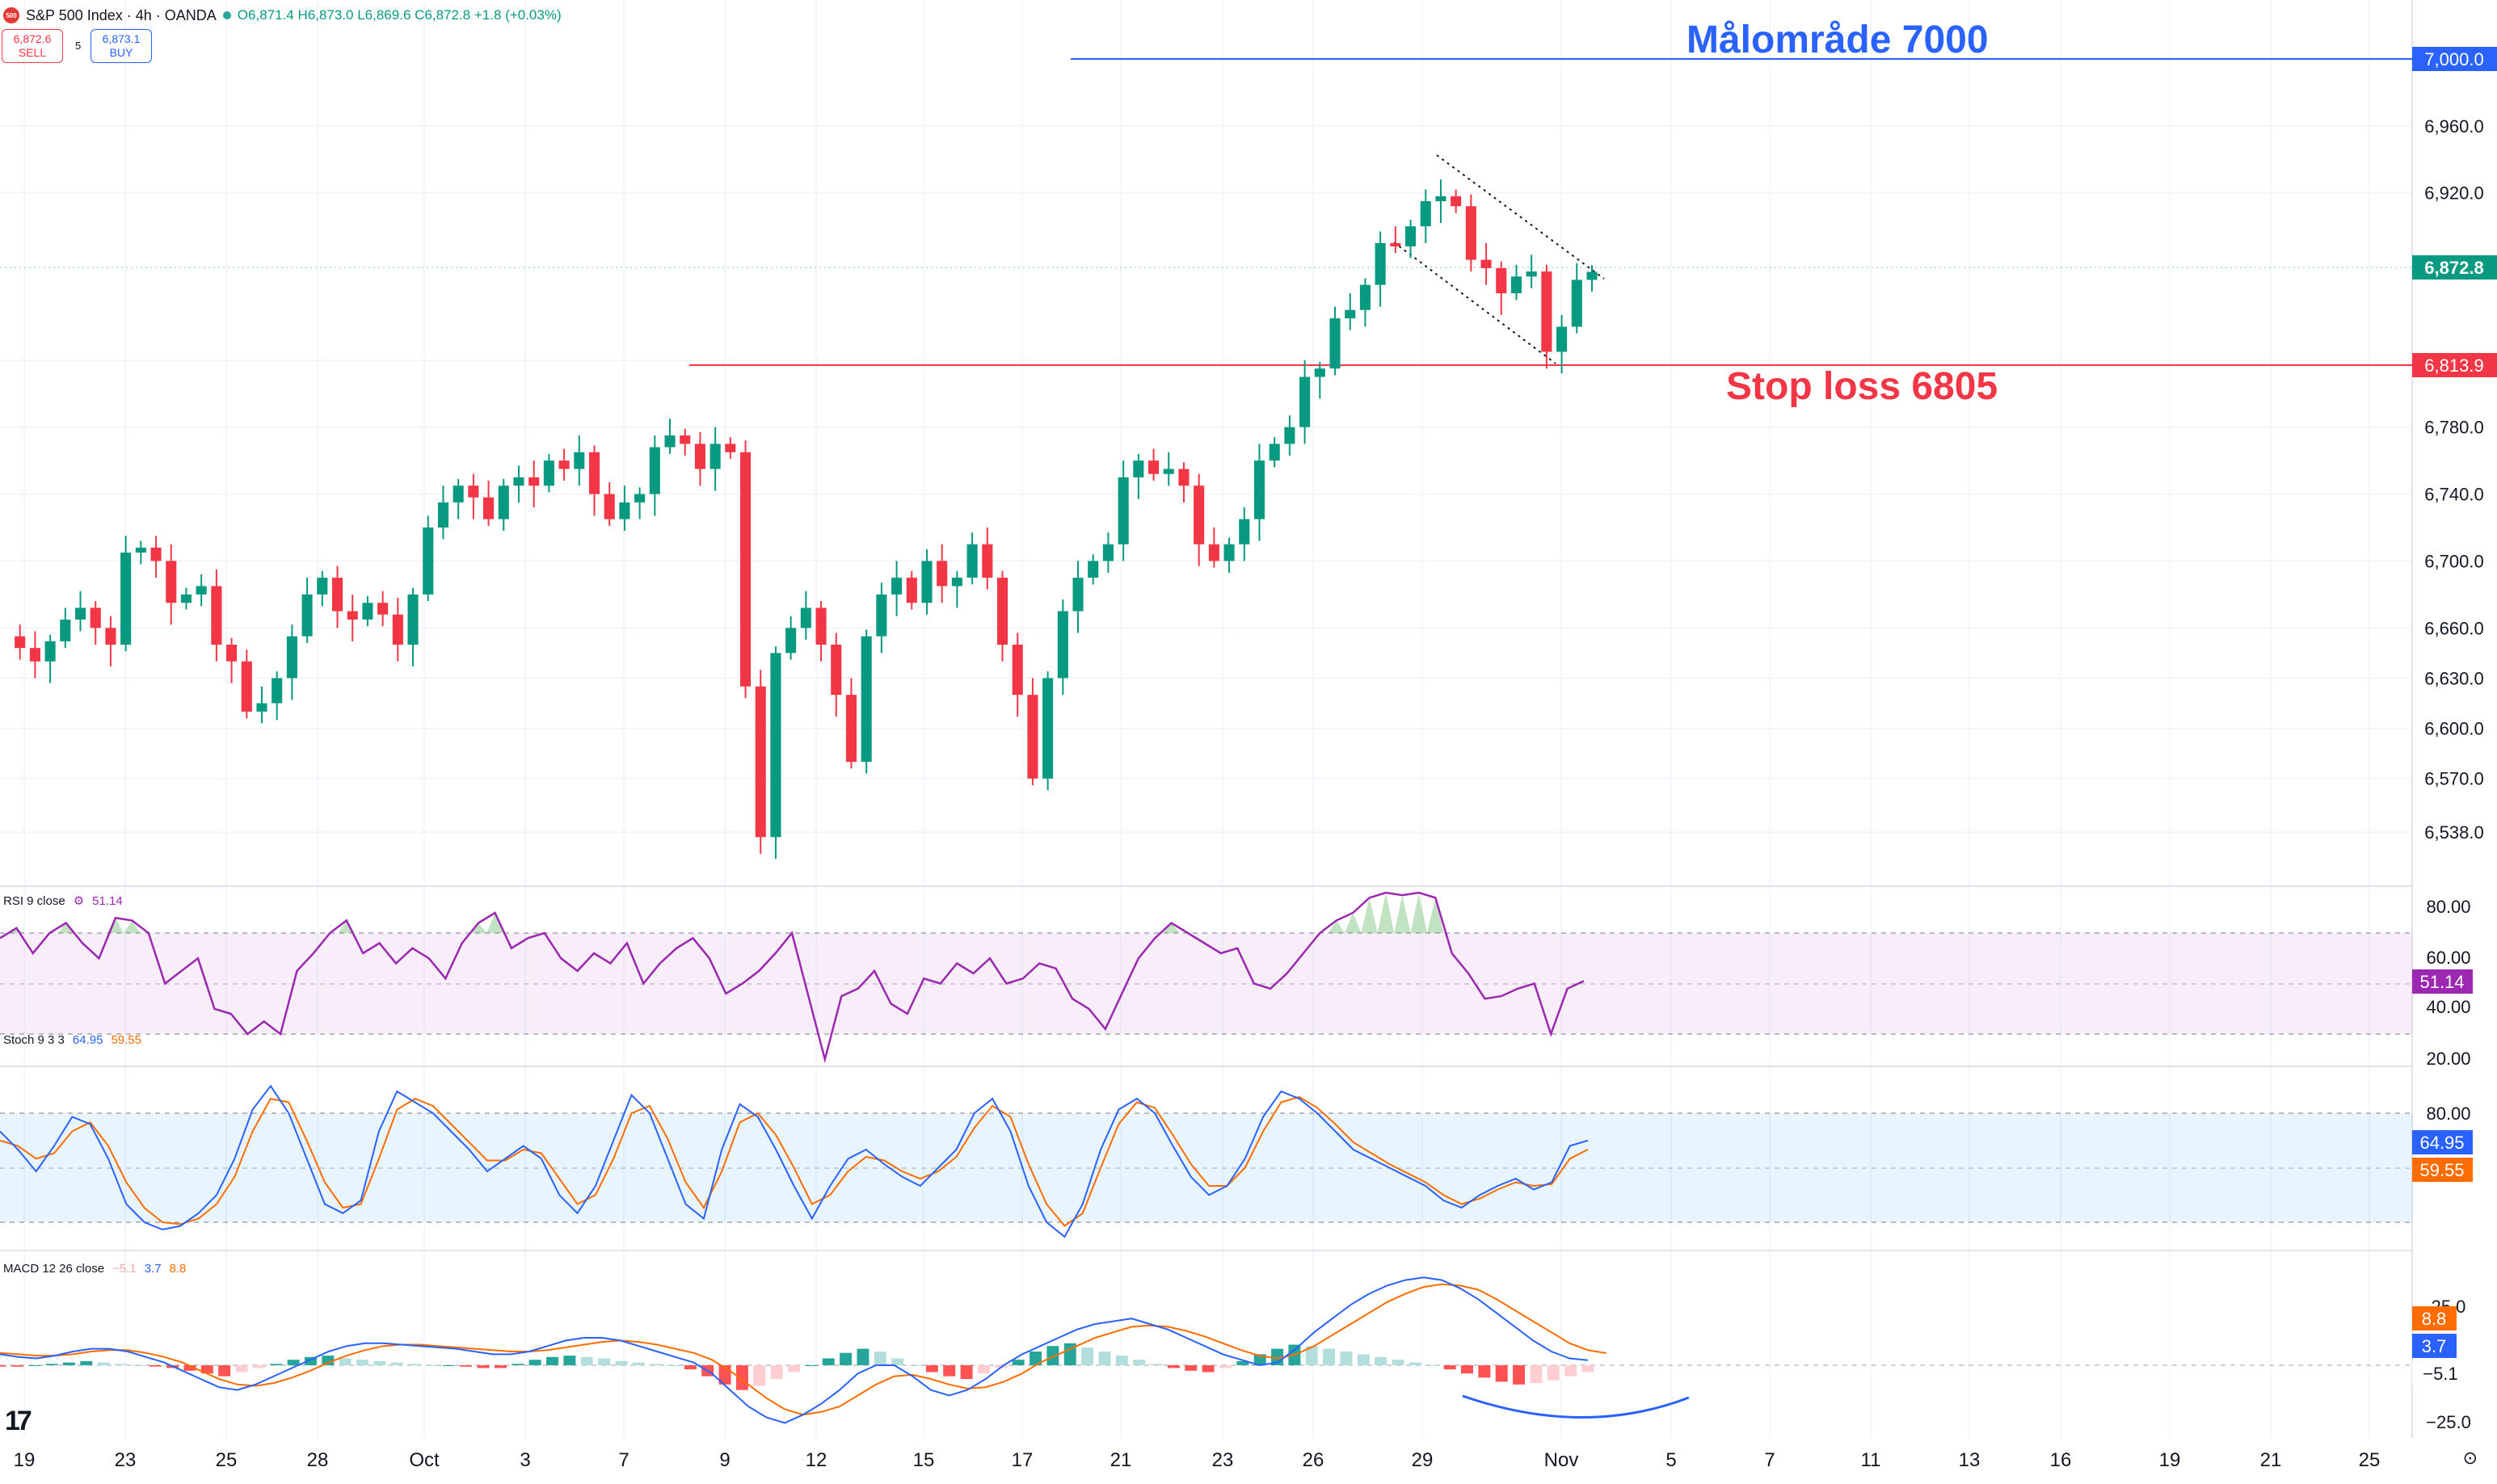 This screenshot has width=2497, height=1484. Describe the element at coordinates (72, 1040) in the screenshot. I see `stoch-legend: Stoch 9 3 3 64.95 59.55` at that location.